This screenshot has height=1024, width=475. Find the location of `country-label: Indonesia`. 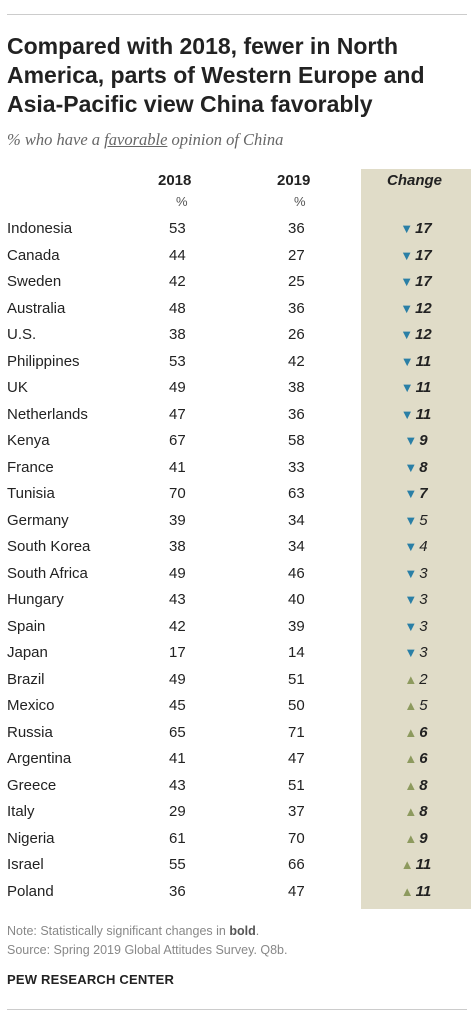

country-label: Indonesia is located at coordinates (40, 228).